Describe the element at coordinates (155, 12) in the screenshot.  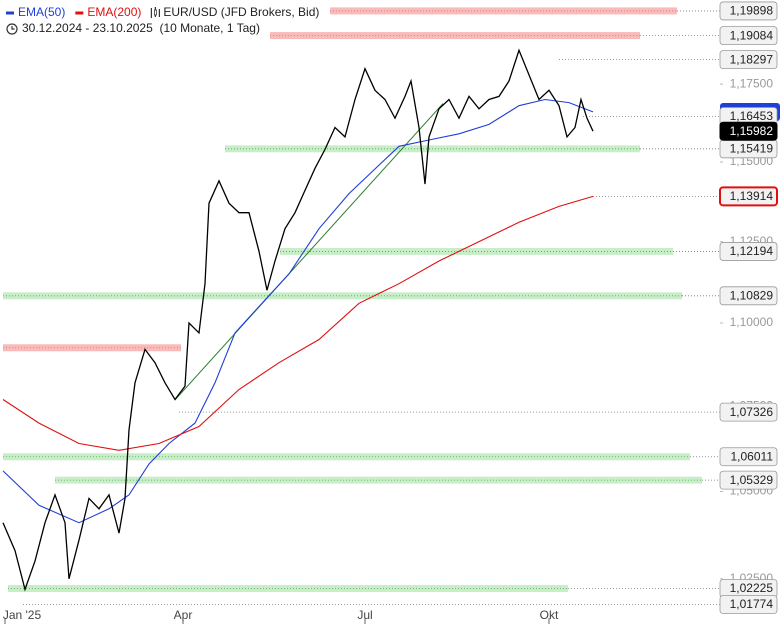
I see `legend-candle-body` at that location.